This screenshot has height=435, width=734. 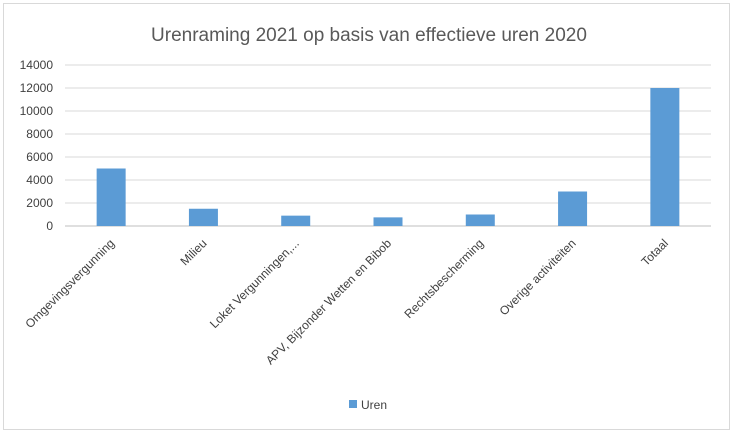 What do you see at coordinates (654, 252) in the screenshot?
I see `x-tick-label: Totaal` at bounding box center [654, 252].